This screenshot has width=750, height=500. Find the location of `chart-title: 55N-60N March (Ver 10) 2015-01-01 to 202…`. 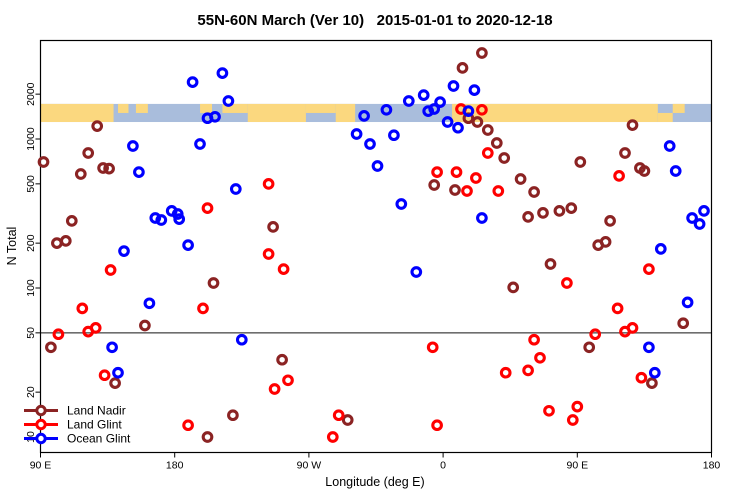

chart-title: 55N-60N March (Ver 10) 2015-01-01 to 202… is located at coordinates (375, 20).